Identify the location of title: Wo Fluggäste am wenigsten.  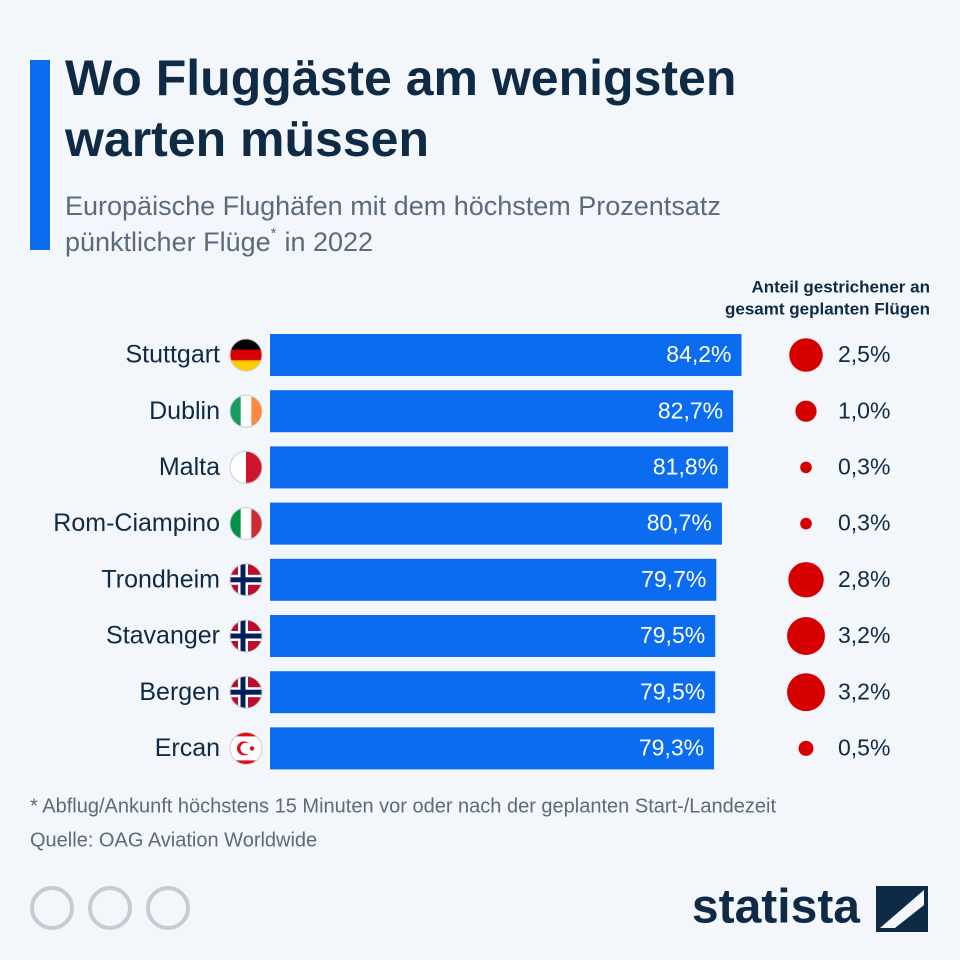
(400, 78).